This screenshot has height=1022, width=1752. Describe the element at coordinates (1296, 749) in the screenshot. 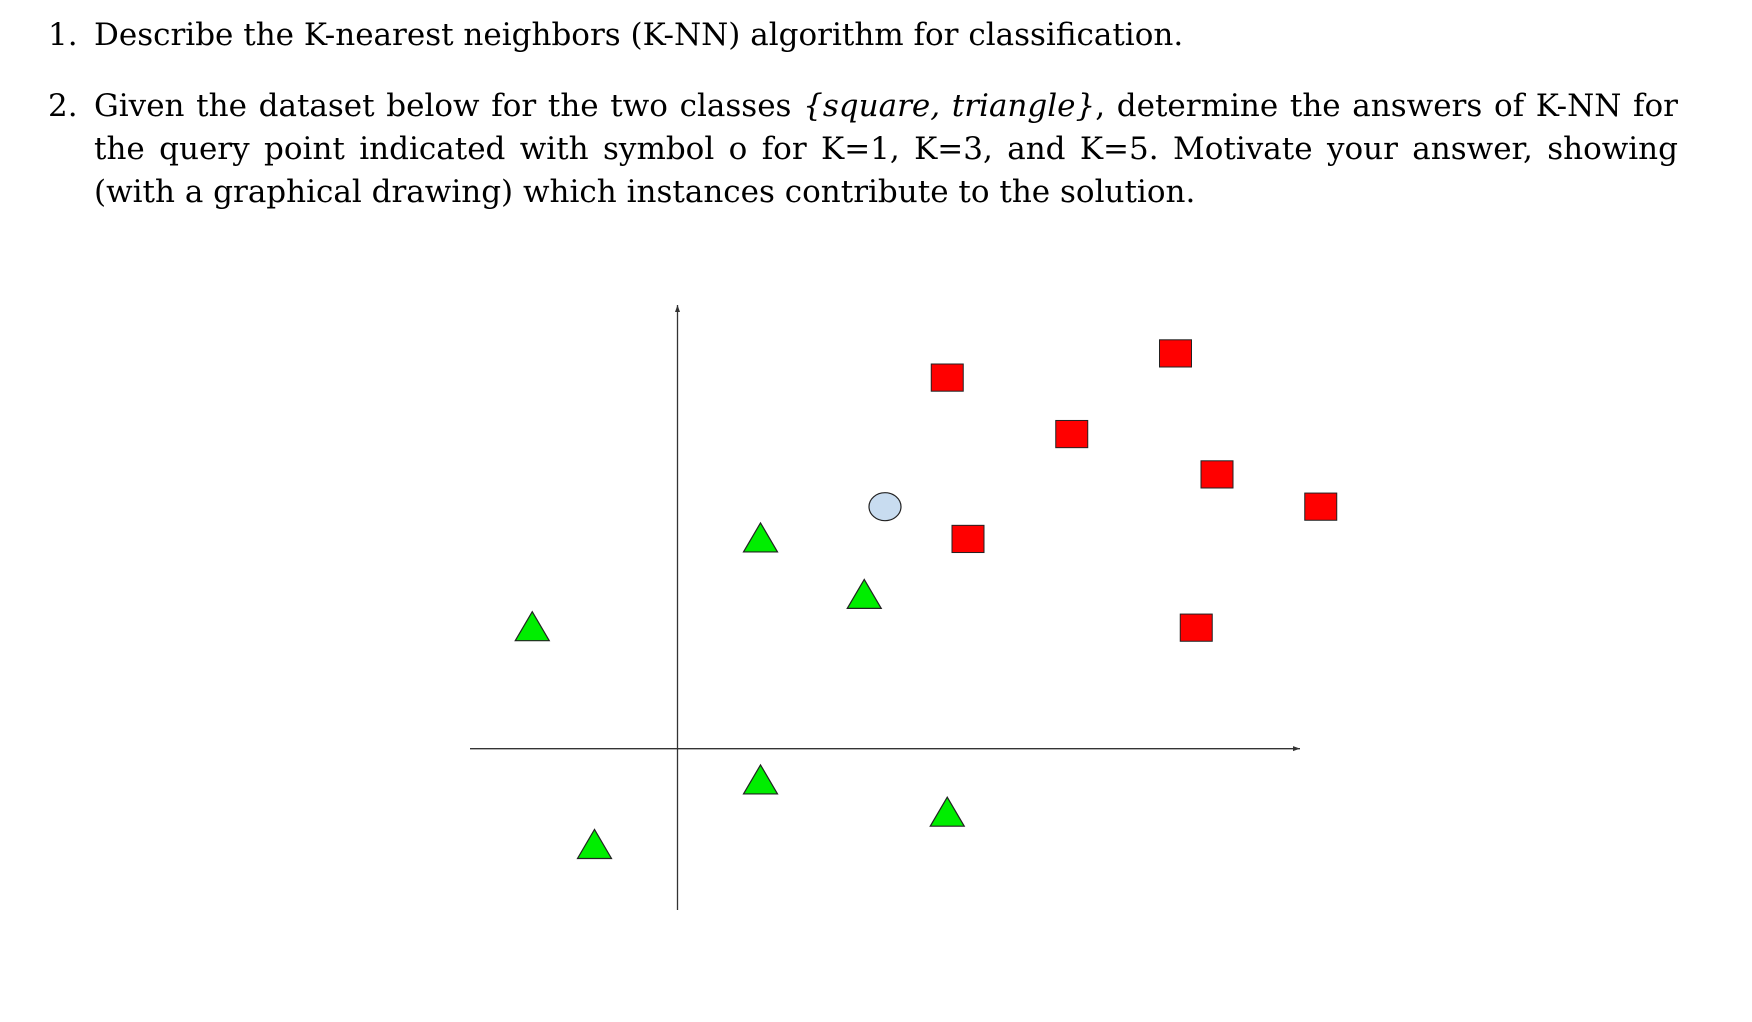

I see `x-axis-arrow` at that location.